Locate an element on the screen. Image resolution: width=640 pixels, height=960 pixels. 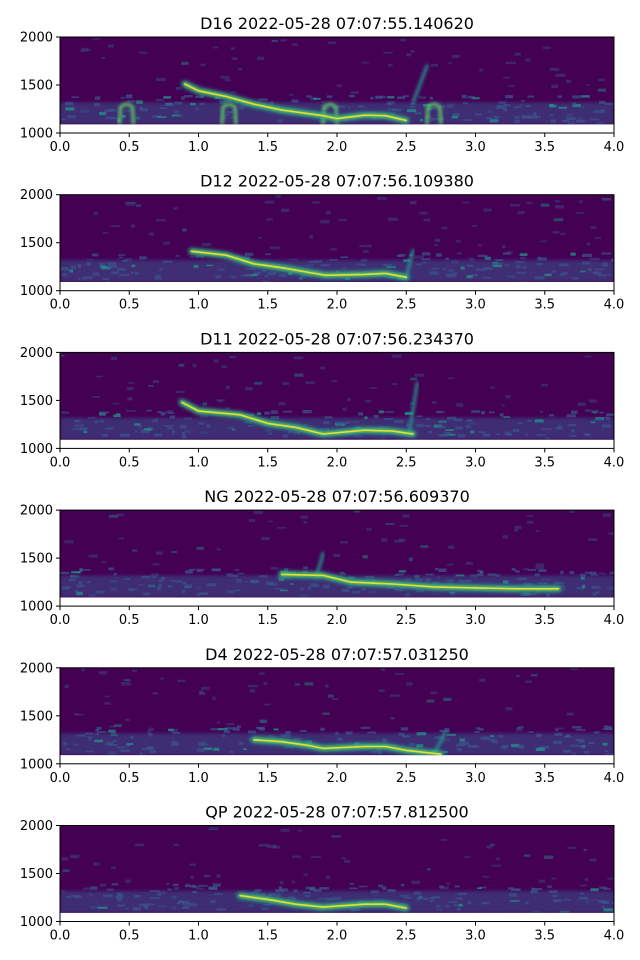
panel-title: D16 2022-05-28 07:07:55.140620 is located at coordinates (337, 23).